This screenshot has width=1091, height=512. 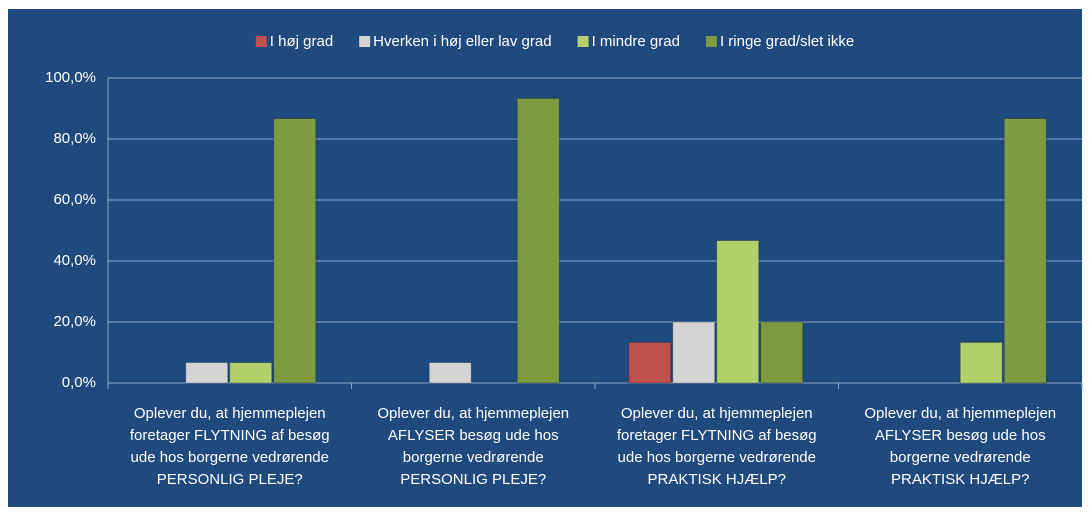 What do you see at coordinates (636, 41) in the screenshot?
I see `legend-label: I mindre grad` at bounding box center [636, 41].